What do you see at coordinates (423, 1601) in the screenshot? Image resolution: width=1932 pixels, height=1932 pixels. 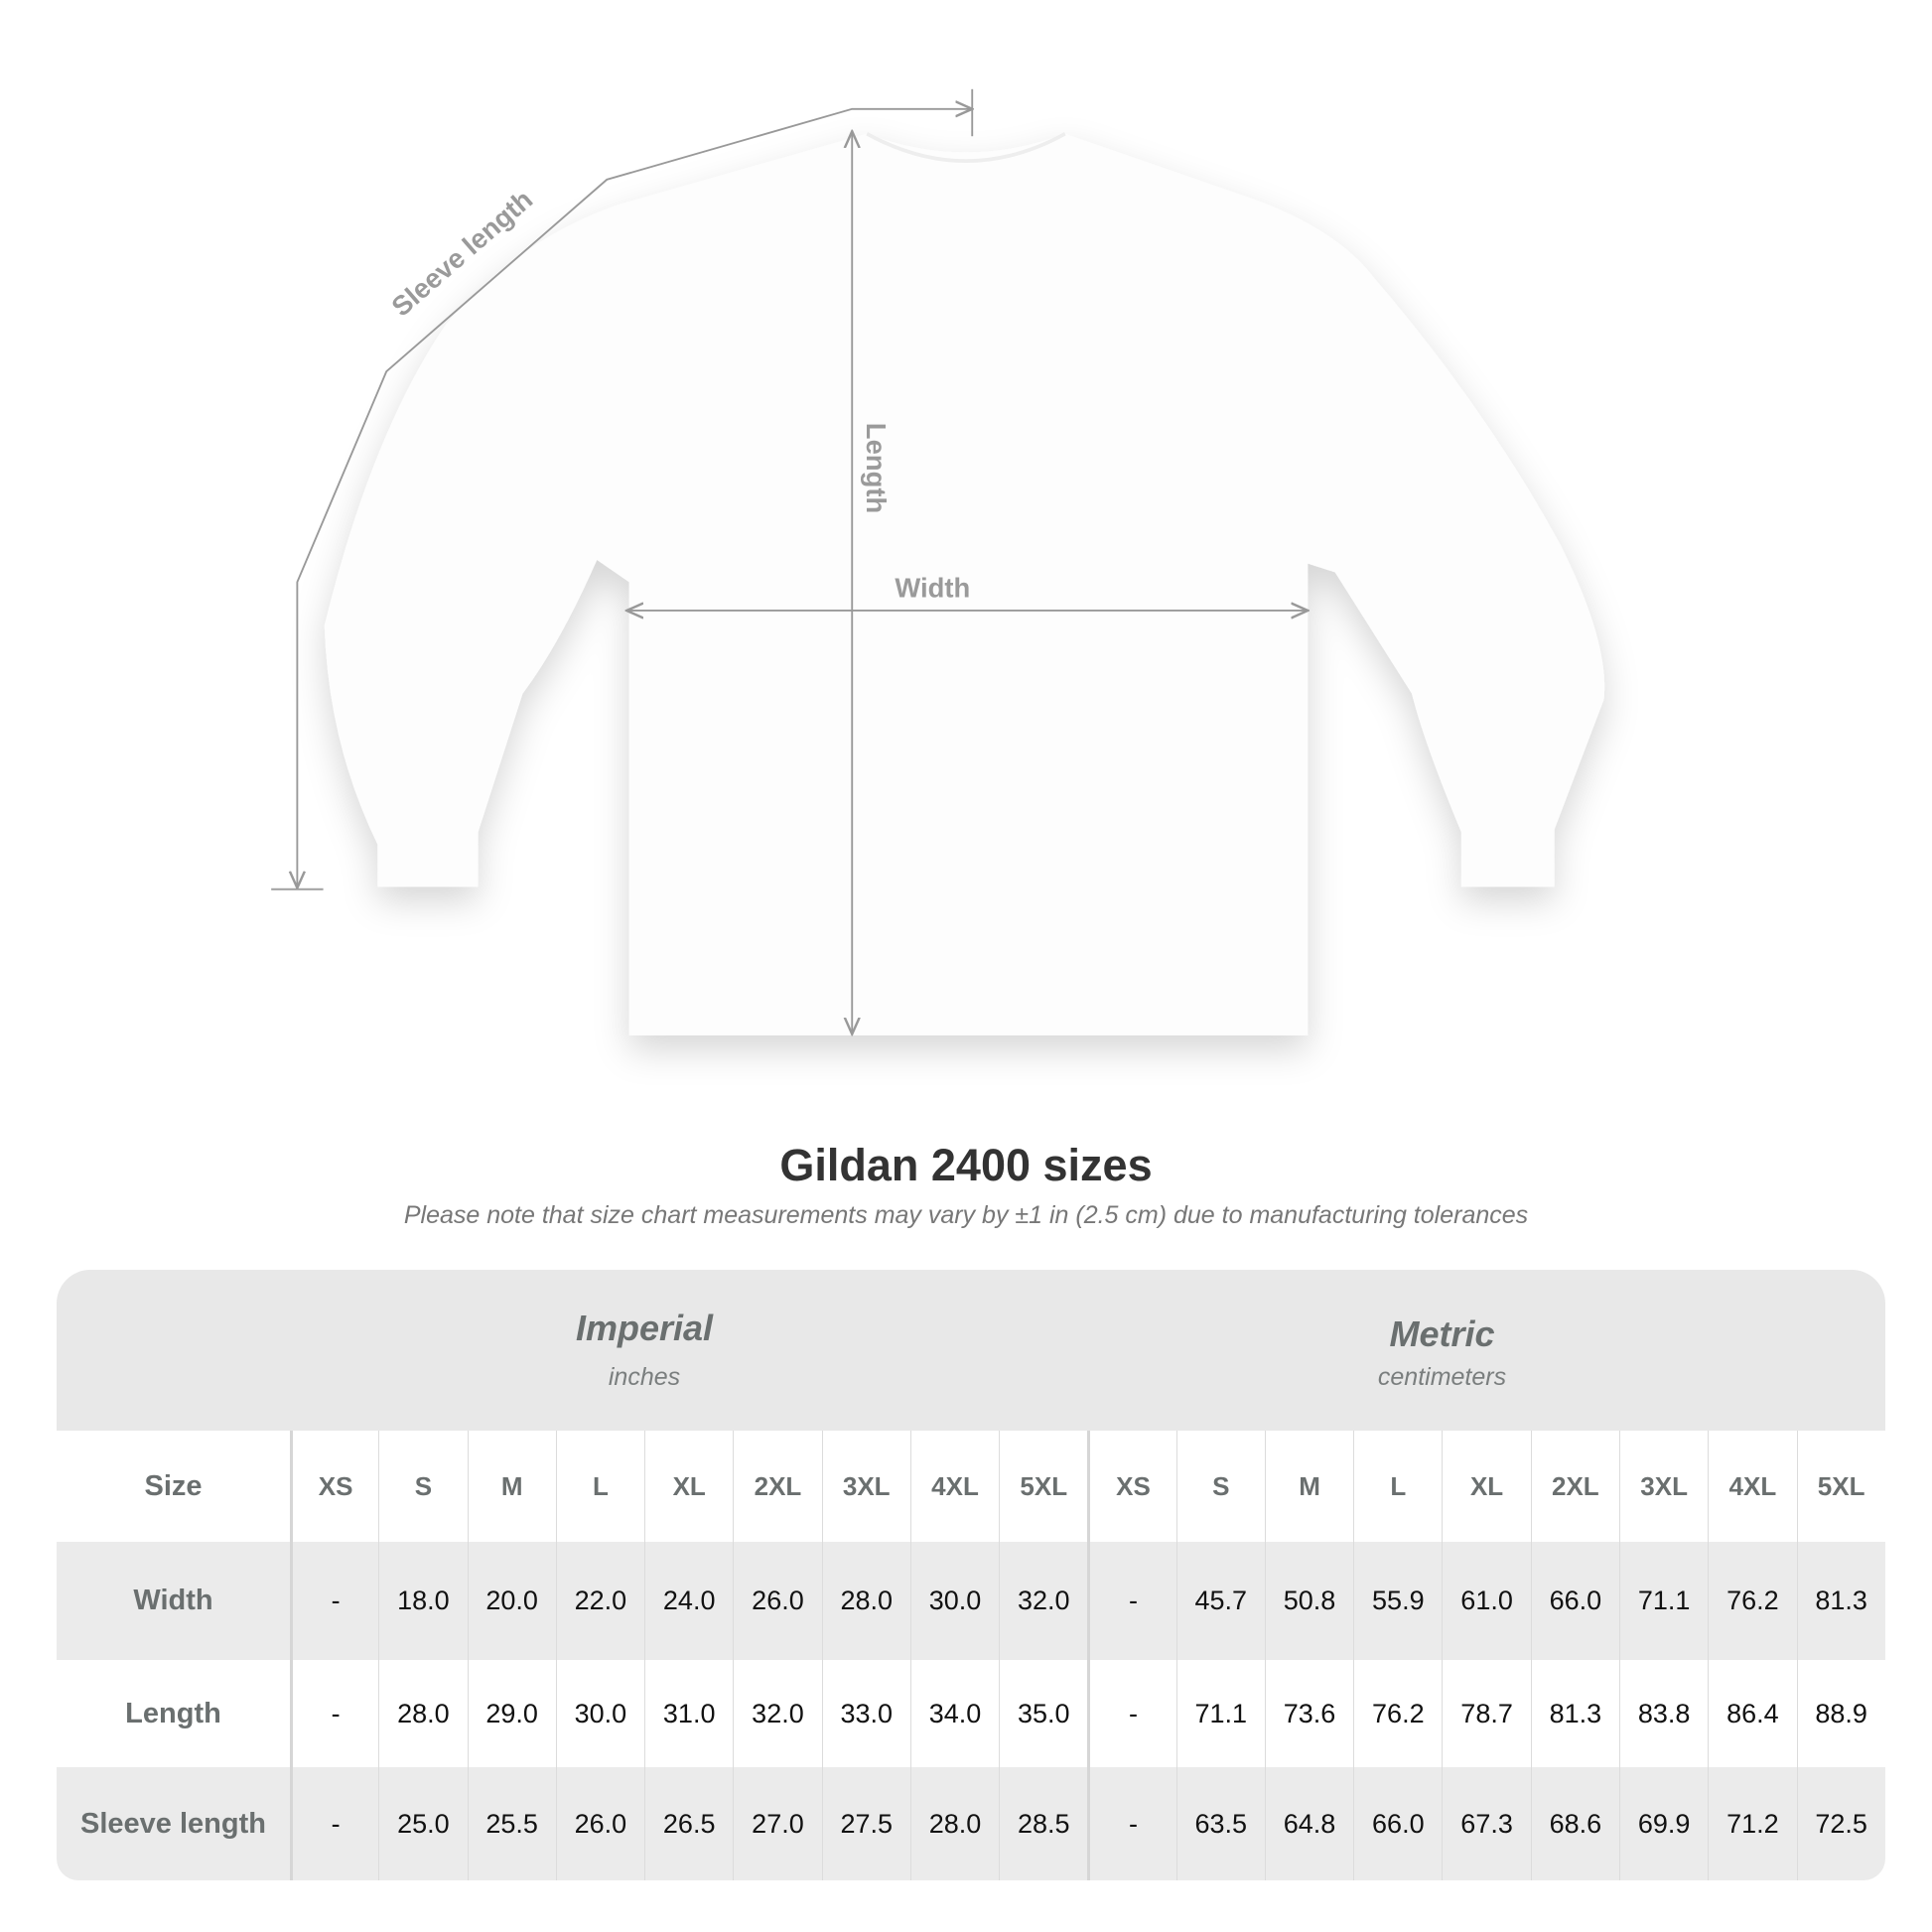 I see `table-cell: 18.0` at bounding box center [423, 1601].